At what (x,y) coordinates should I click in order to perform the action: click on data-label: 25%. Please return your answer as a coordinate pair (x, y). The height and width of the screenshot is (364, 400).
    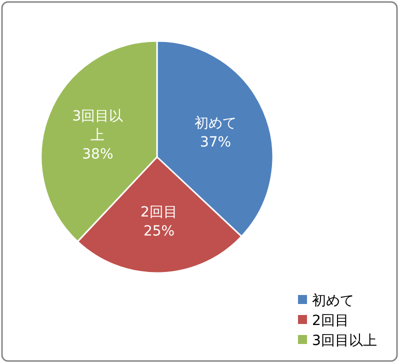
    Looking at the image, I should click on (159, 232).